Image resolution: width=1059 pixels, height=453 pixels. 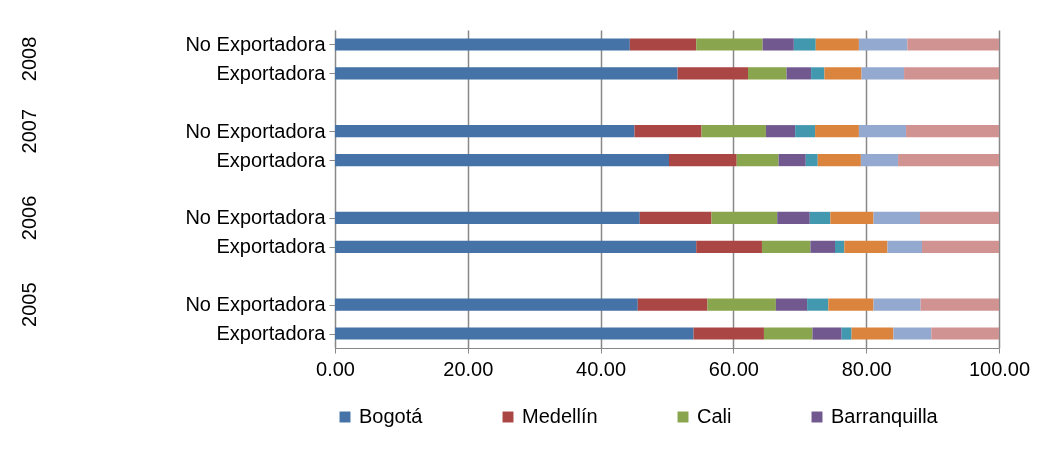 I want to click on text: 2008, so click(x=29, y=59).